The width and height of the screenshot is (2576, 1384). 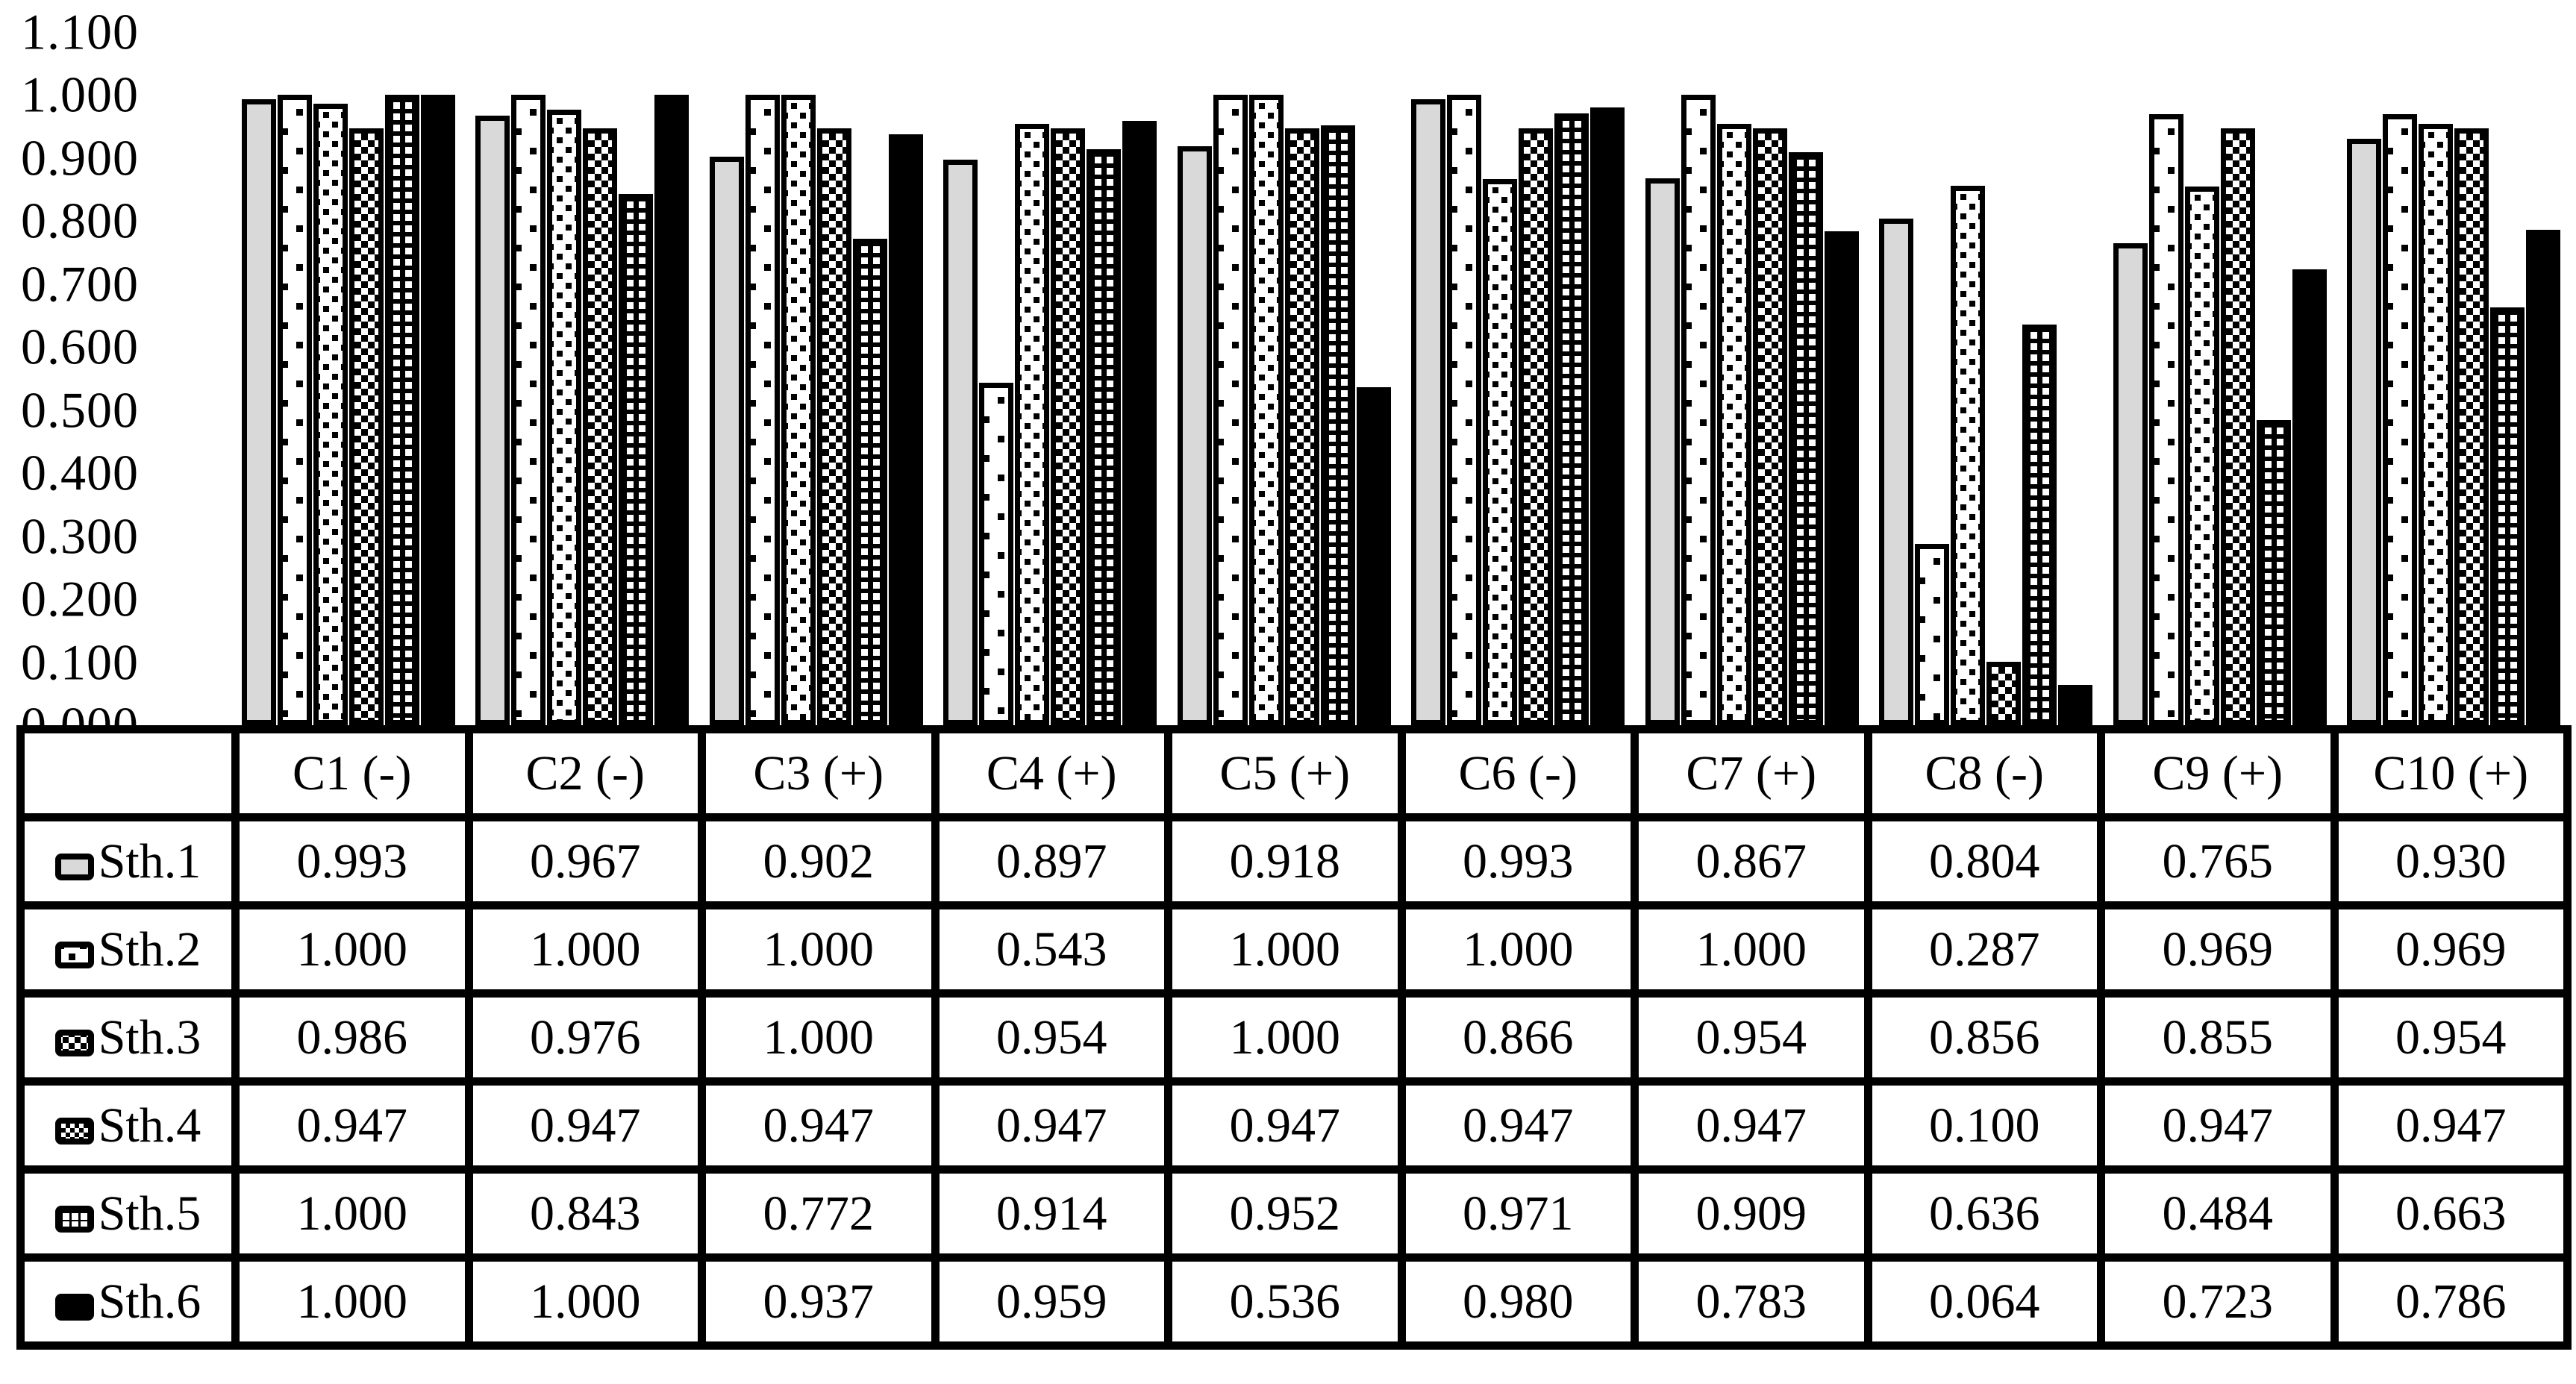 What do you see at coordinates (1337, 425) in the screenshot?
I see `bar-Sth.5-C5` at bounding box center [1337, 425].